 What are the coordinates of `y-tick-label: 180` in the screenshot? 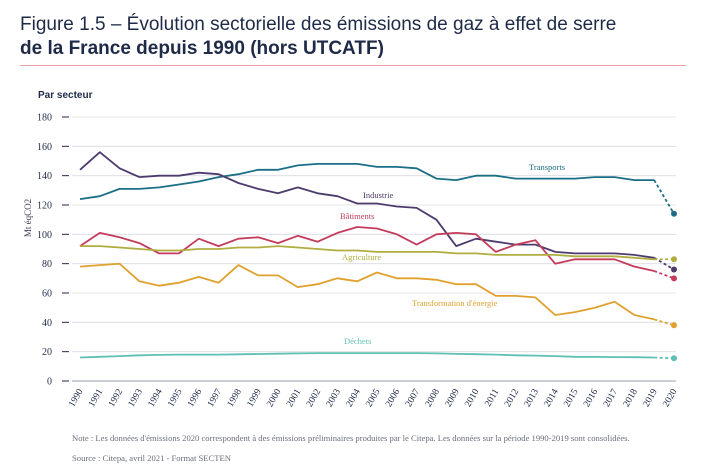 It's located at (44, 118).